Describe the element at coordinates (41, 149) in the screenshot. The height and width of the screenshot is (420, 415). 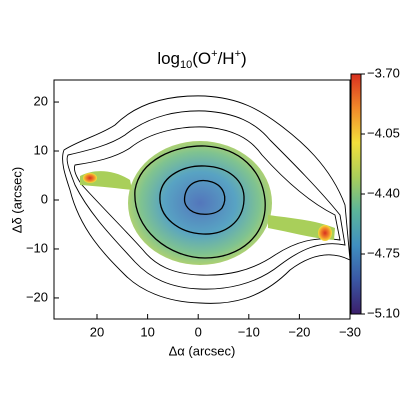
I see `y-tick-label: 10` at that location.